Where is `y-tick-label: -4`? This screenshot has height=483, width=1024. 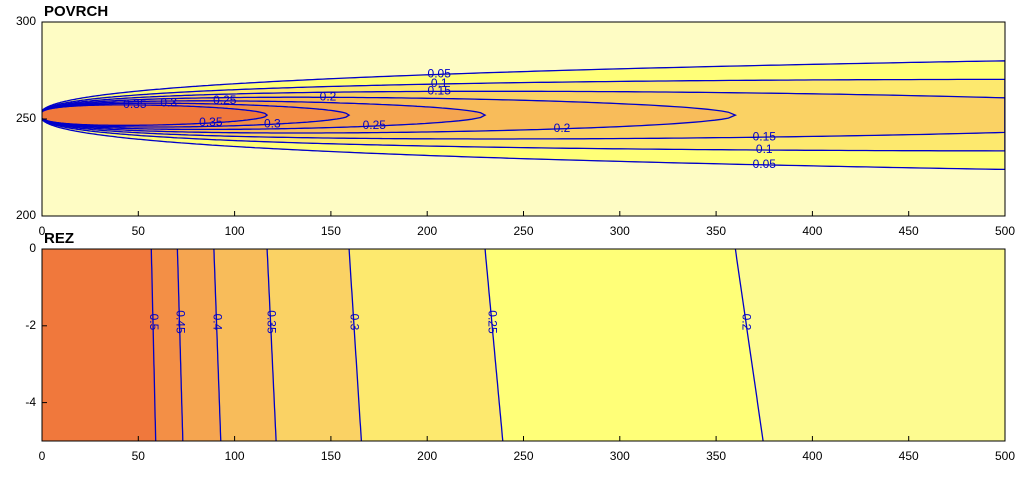 y-tick-label: -4 is located at coordinates (30, 402).